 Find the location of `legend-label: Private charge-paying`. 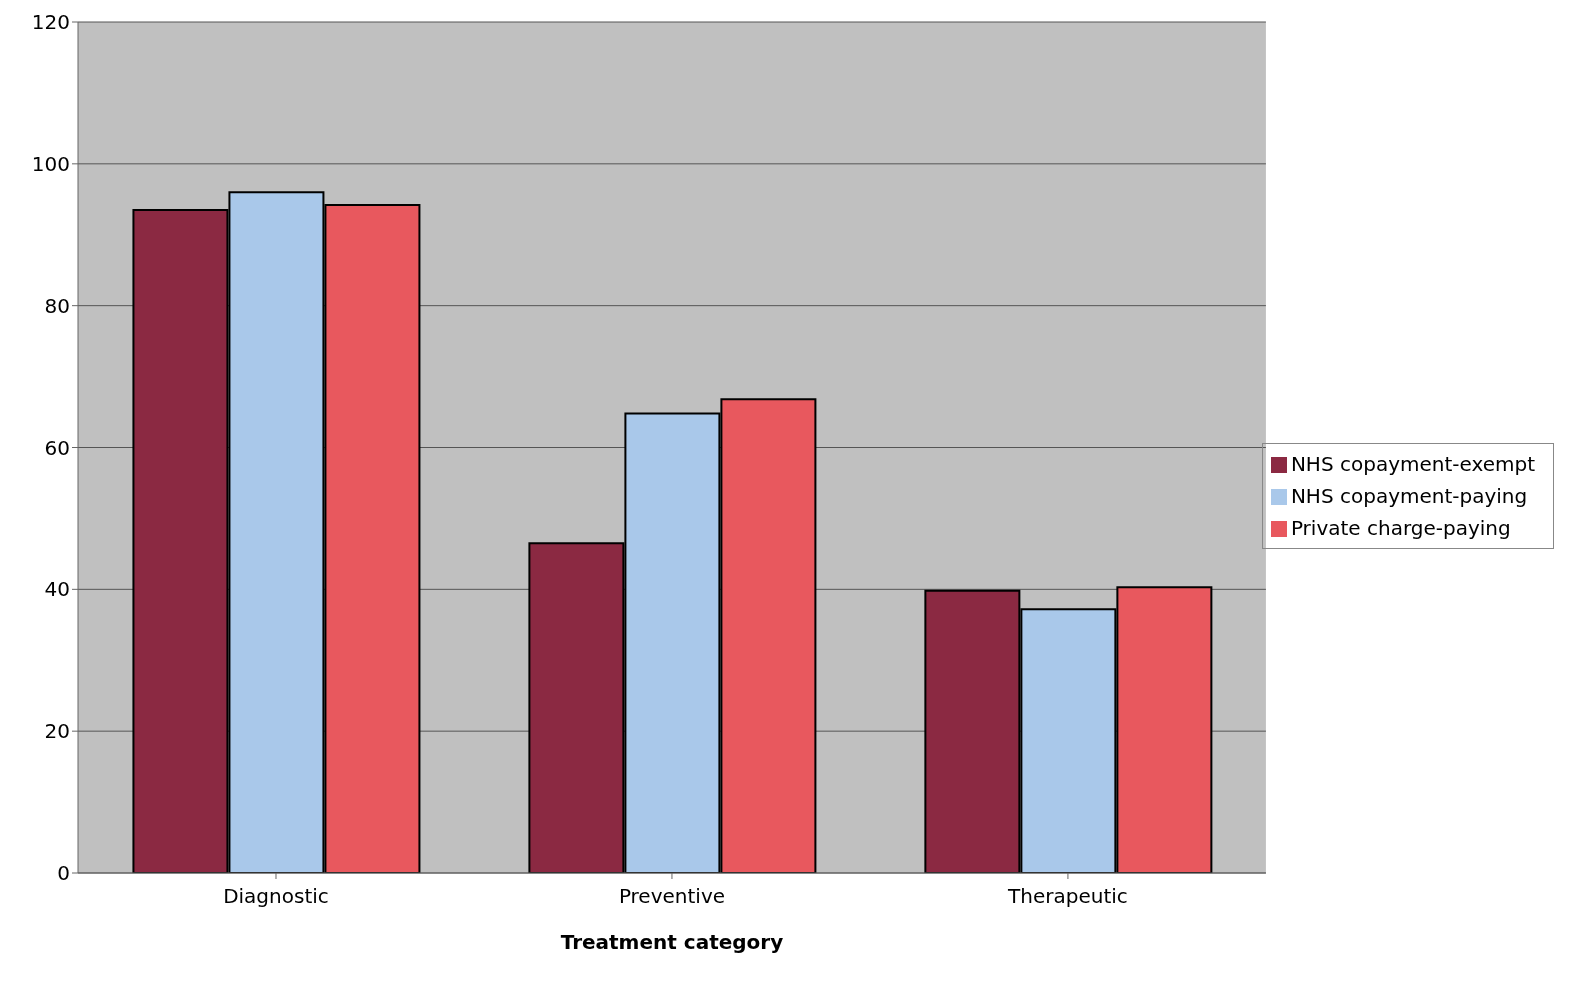

legend-label: Private charge-paying is located at coordinates (1400, 527).